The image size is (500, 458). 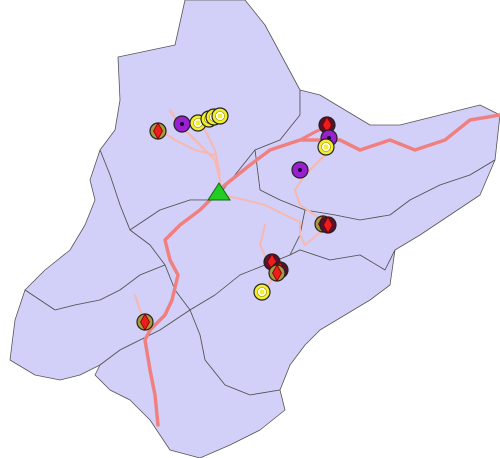 I want to click on green-triangle-marker, so click(x=219, y=191).